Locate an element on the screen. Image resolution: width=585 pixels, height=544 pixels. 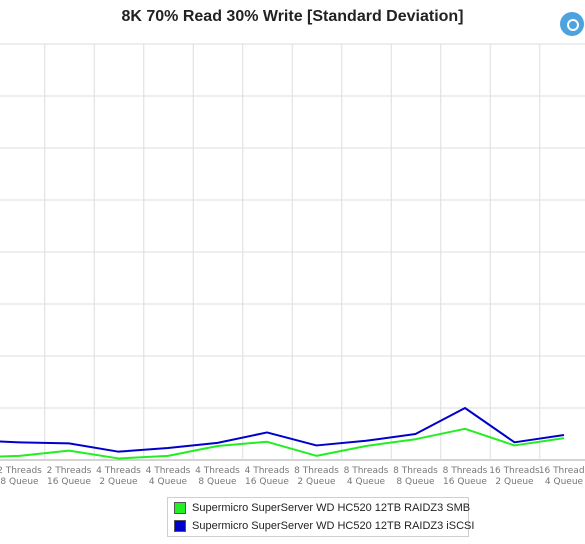
series-line-iscsi is located at coordinates (282, 430).